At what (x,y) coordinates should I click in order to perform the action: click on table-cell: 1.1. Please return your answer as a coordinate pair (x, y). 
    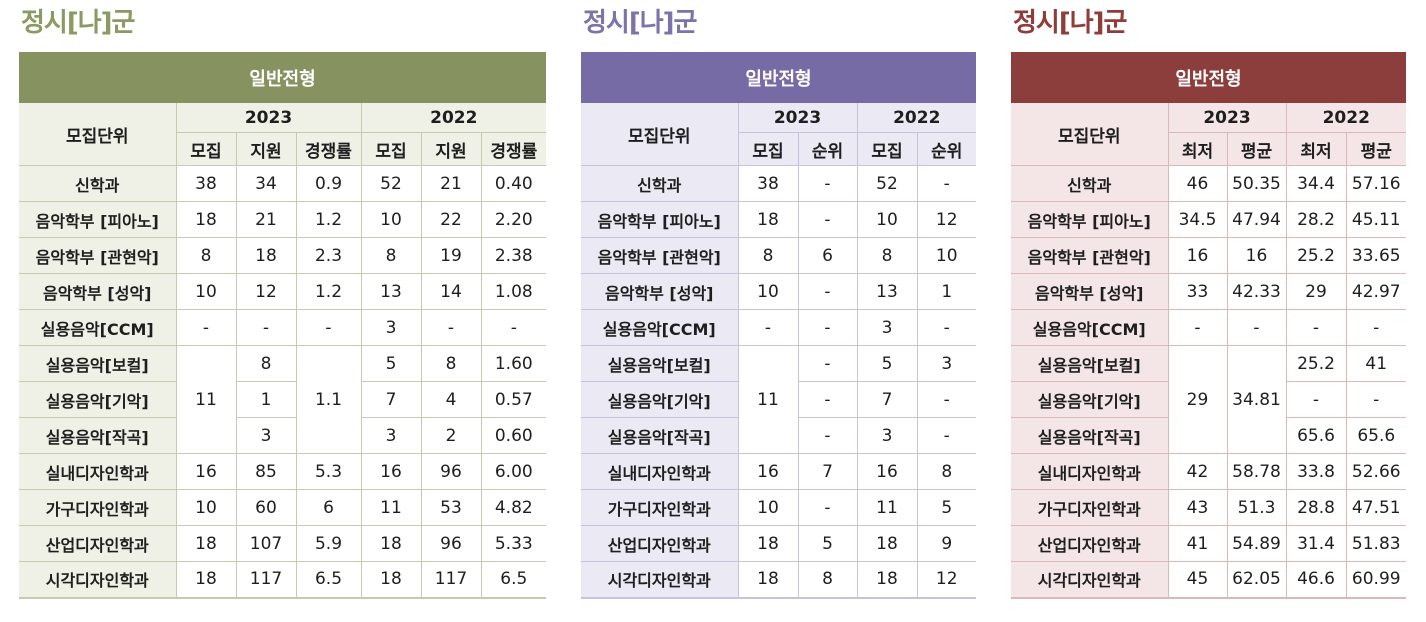
    Looking at the image, I should click on (328, 399).